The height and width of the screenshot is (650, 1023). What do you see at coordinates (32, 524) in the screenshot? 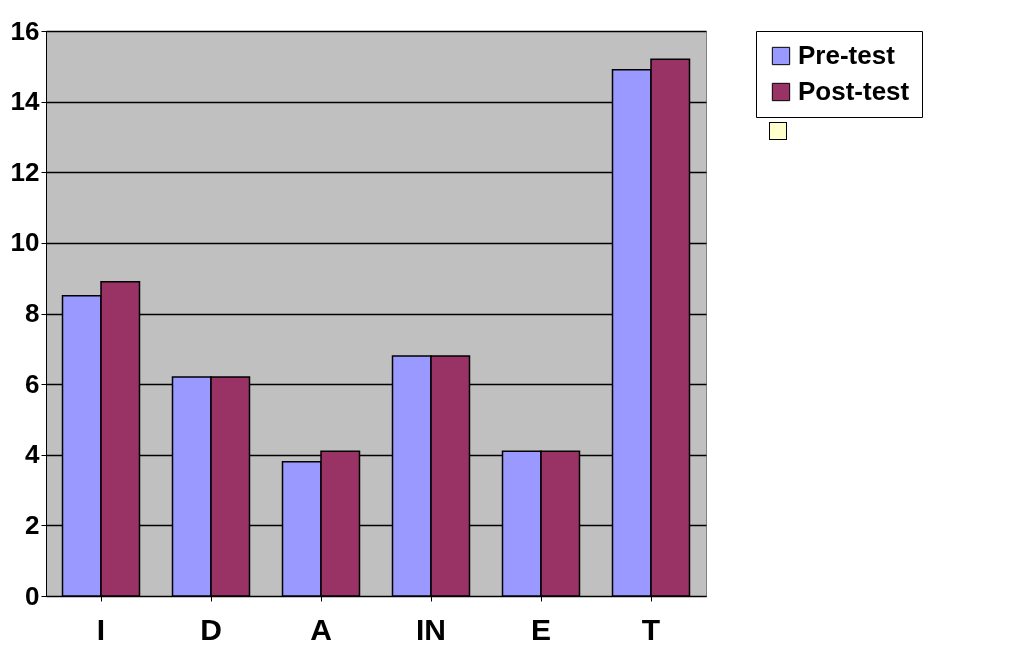
I see `y-tick-label: 2` at bounding box center [32, 524].